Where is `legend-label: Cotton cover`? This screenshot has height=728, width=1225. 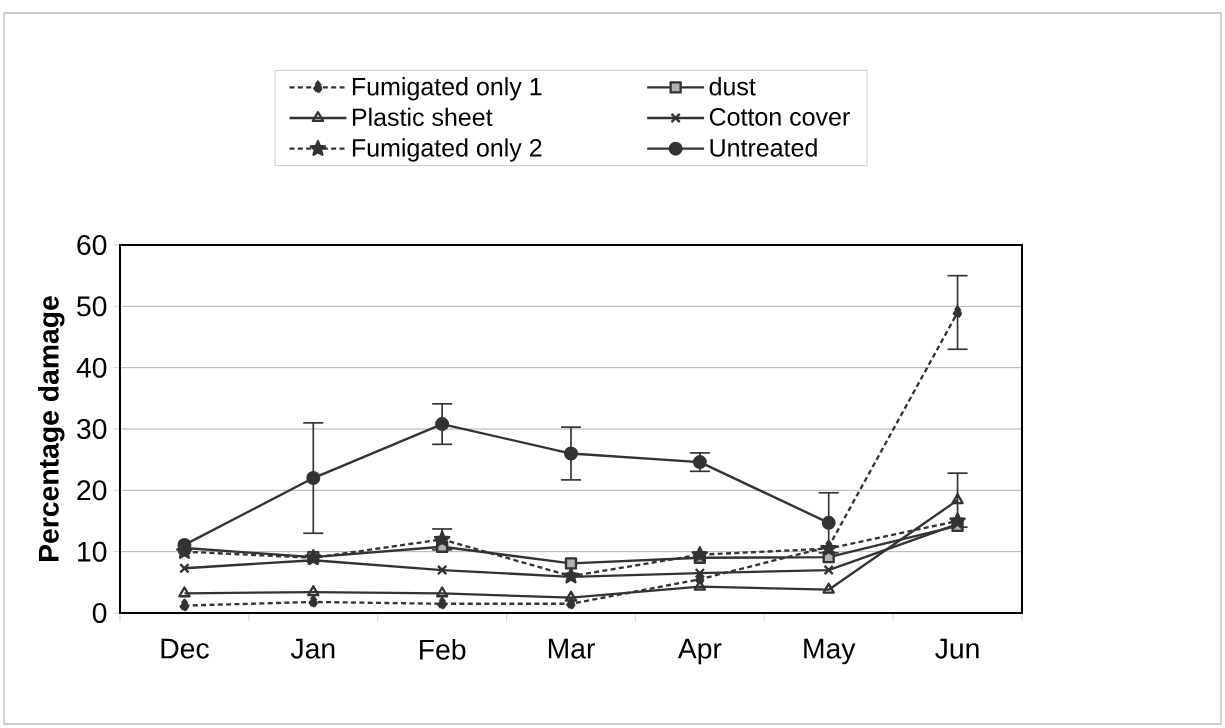
legend-label: Cotton cover is located at coordinates (779, 117).